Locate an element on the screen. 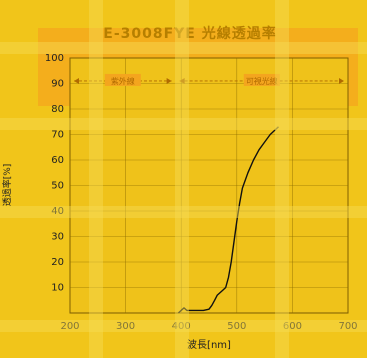 The image size is (367, 358). annotation-label: 紫外線 is located at coordinates (123, 81).